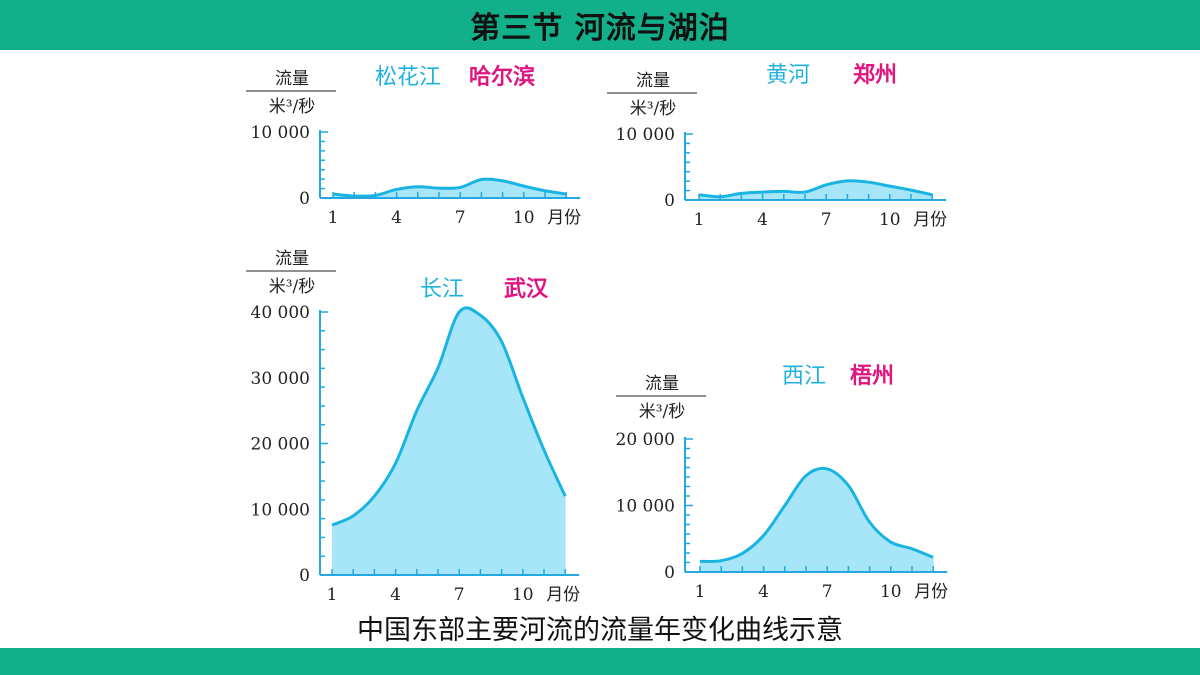 This screenshot has width=1200, height=675. I want to click on y-tick-label: 40 000, so click(280, 313).